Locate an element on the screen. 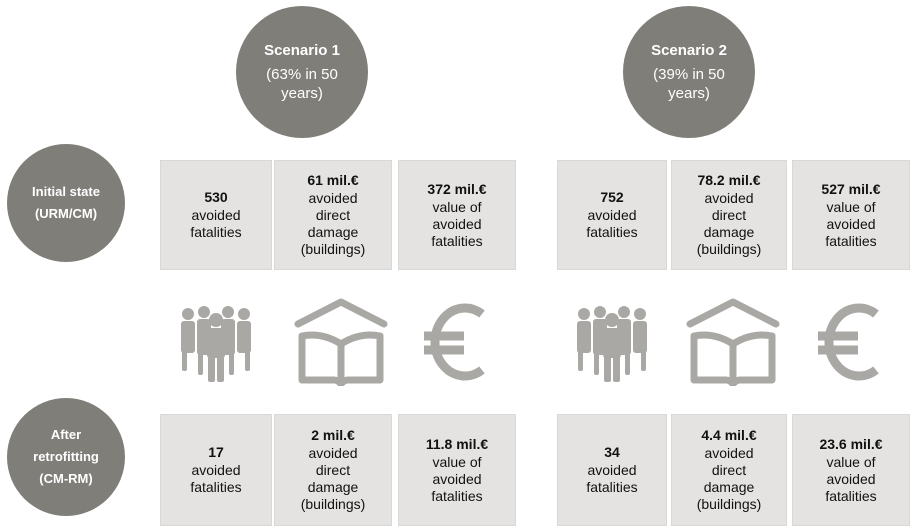 This screenshot has width=920, height=530. value: 4.4 mil.€ is located at coordinates (729, 435).